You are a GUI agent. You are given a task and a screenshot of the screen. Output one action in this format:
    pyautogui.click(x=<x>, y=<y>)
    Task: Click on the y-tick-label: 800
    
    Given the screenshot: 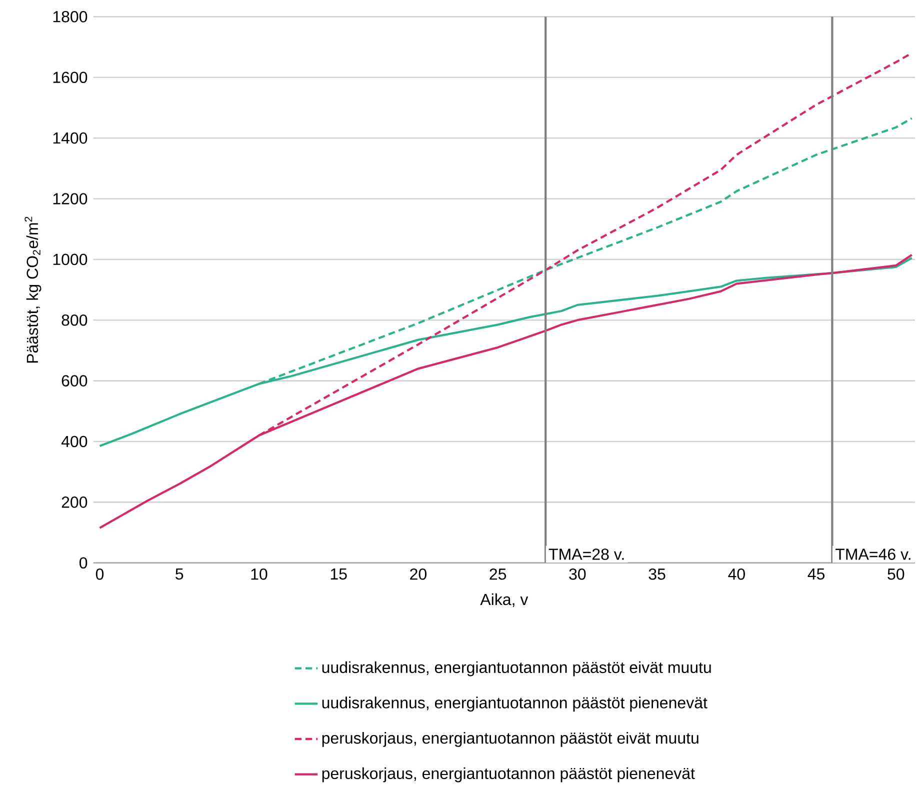 What is the action you would take?
    pyautogui.click(x=75, y=320)
    